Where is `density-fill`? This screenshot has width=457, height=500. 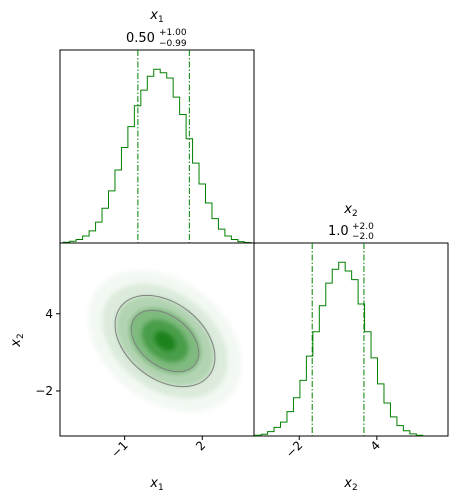 density-fill is located at coordinates (165, 341).